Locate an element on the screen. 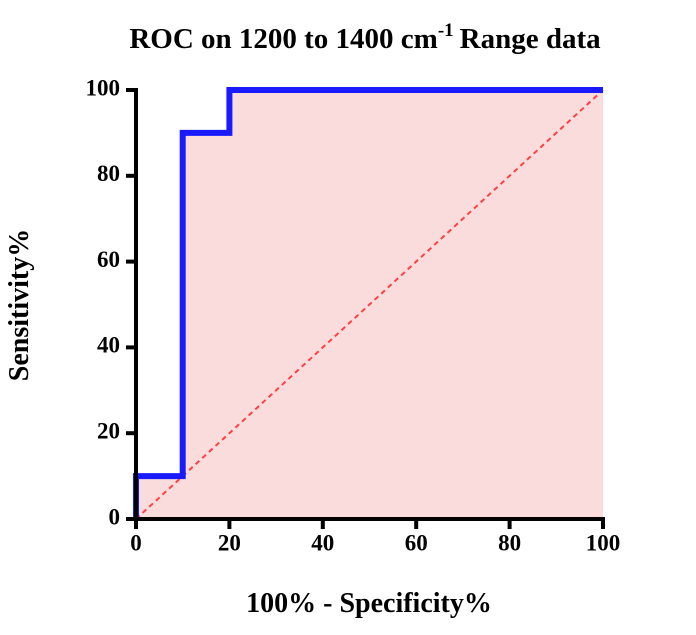 The width and height of the screenshot is (696, 635). y-tick-label: 100 is located at coordinates (103, 87).